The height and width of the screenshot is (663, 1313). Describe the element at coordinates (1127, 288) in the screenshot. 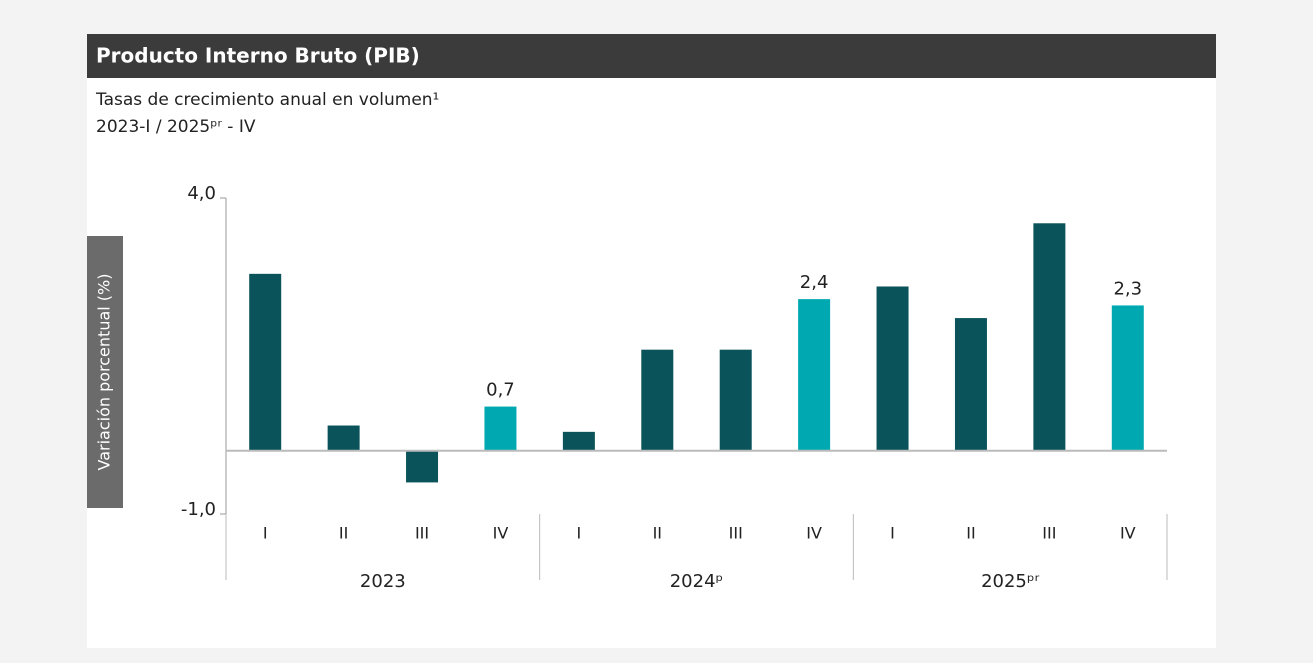

I see `value-label: 2,3` at that location.